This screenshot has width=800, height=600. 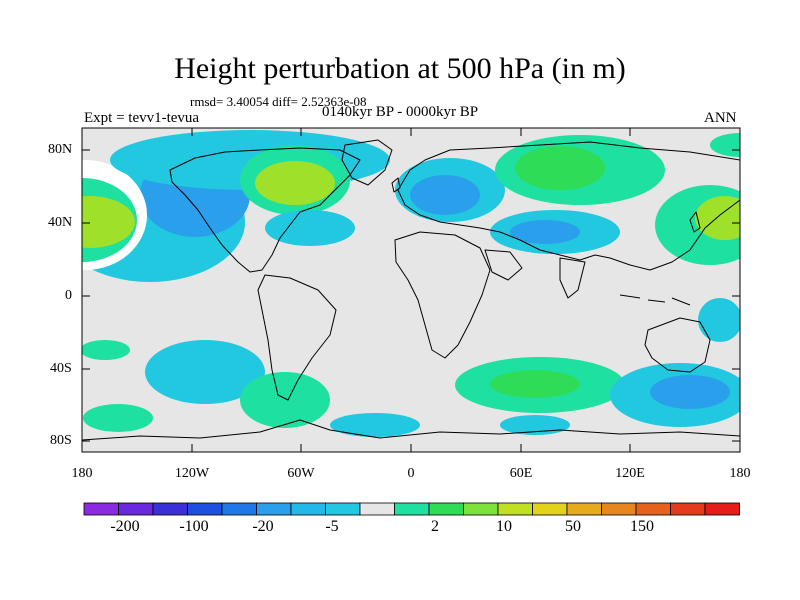 I want to click on anomaly-indian-ocean-green-mid, so click(x=535, y=384).